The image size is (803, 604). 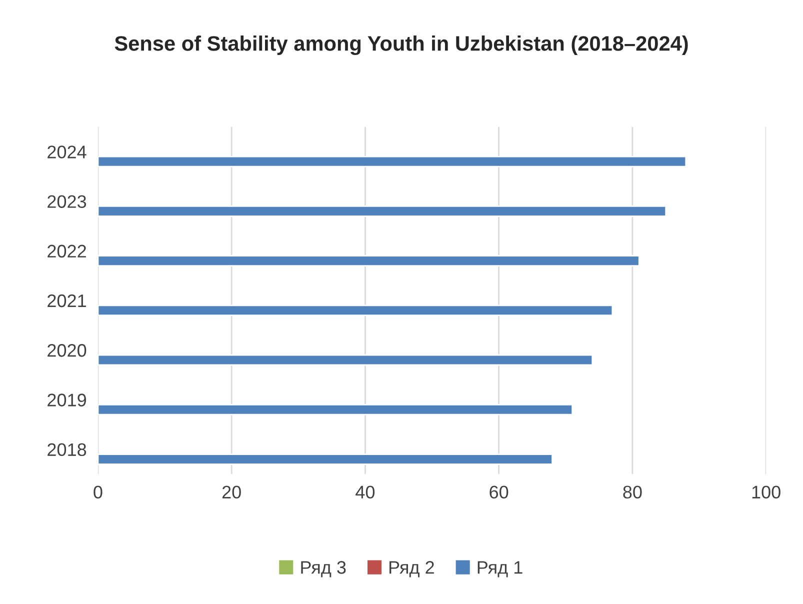 What do you see at coordinates (500, 569) in the screenshot?
I see `legend-label: Ряд 1` at bounding box center [500, 569].